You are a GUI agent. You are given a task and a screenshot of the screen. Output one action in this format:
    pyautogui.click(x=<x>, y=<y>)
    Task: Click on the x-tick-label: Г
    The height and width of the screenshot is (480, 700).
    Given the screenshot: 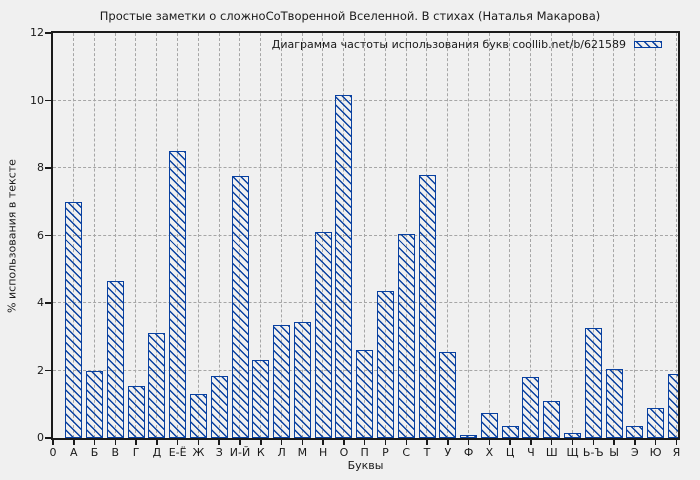 What is the action you would take?
    pyautogui.click(x=136, y=452)
    